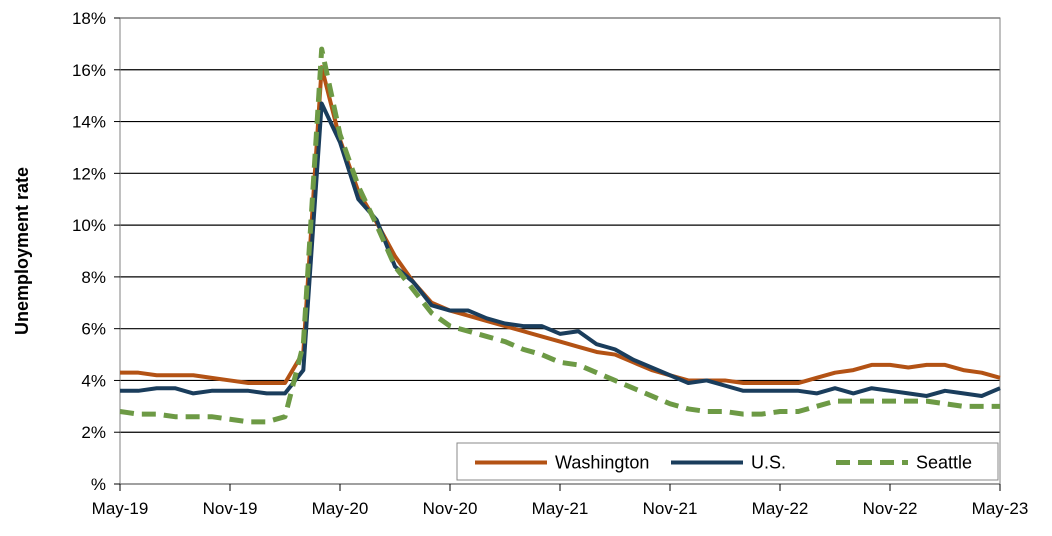 The height and width of the screenshot is (536, 1052). What do you see at coordinates (93, 432) in the screenshot?
I see `y-tick-label: 2%` at bounding box center [93, 432].